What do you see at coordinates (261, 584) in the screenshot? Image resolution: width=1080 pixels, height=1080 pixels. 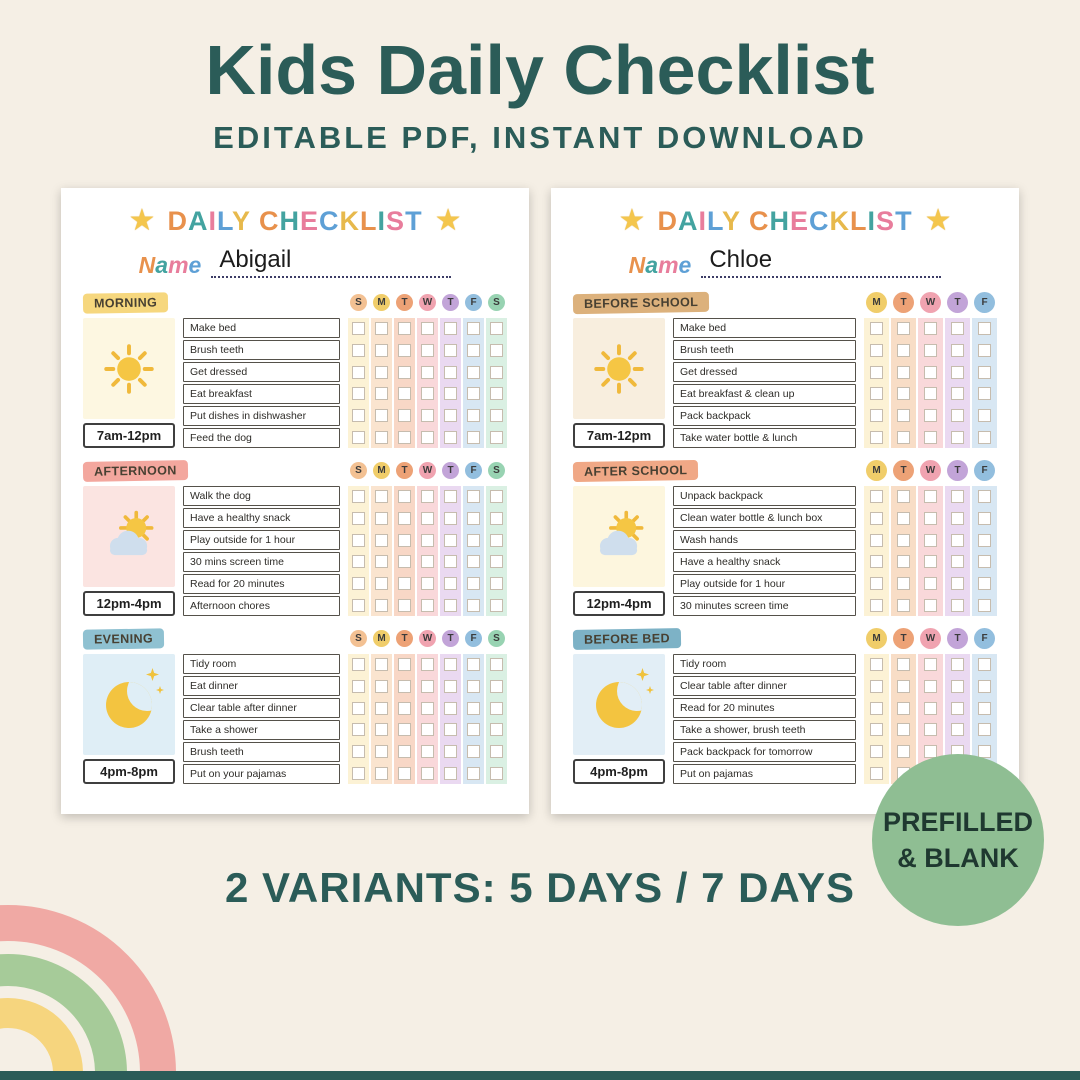 I see `task-item: Read for 20 minutes` at bounding box center [261, 584].